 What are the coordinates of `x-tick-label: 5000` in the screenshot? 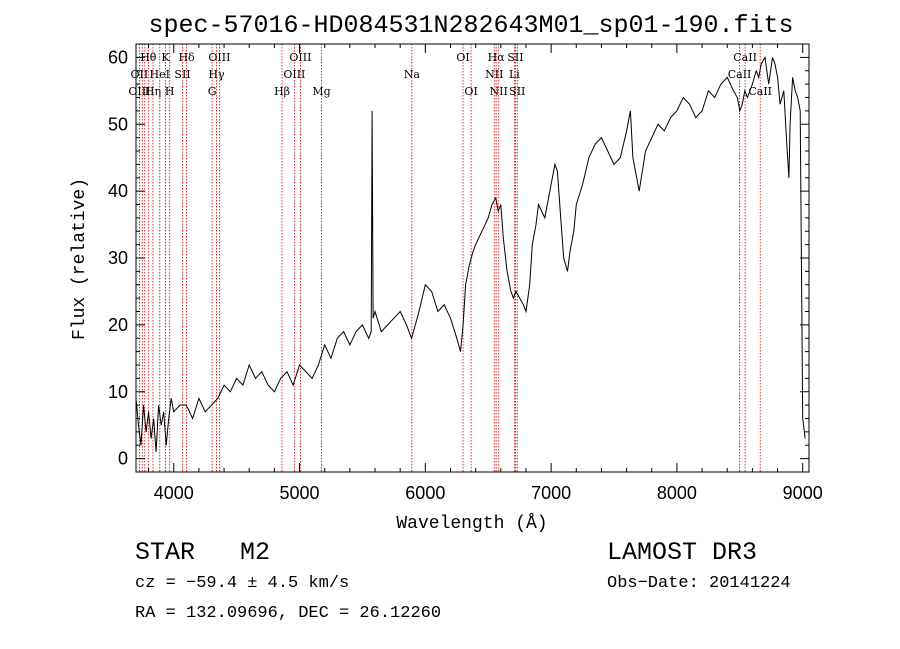 It's located at (300, 493).